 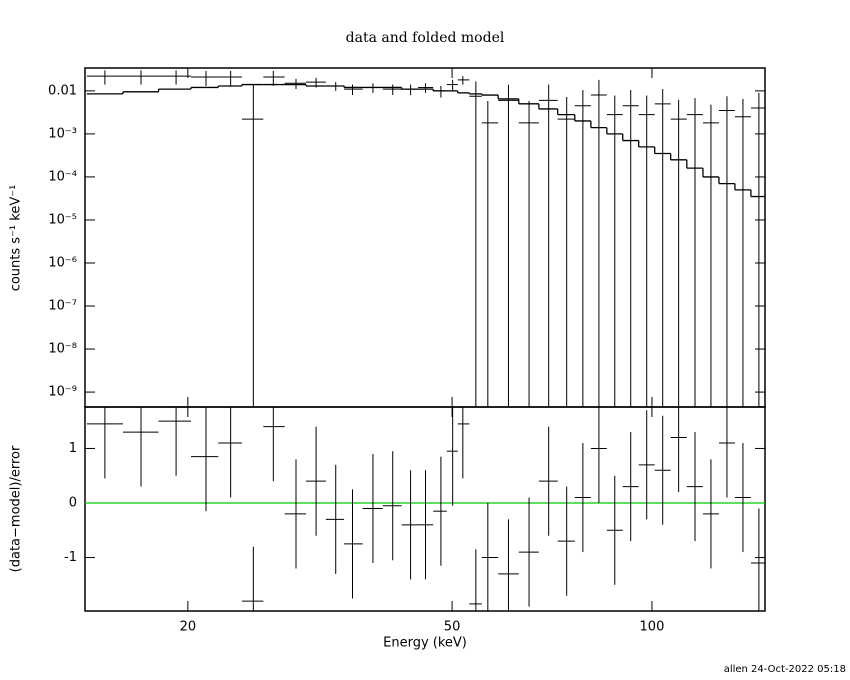 What do you see at coordinates (70, 557) in the screenshot?
I see `y-tick-label: -1` at bounding box center [70, 557].